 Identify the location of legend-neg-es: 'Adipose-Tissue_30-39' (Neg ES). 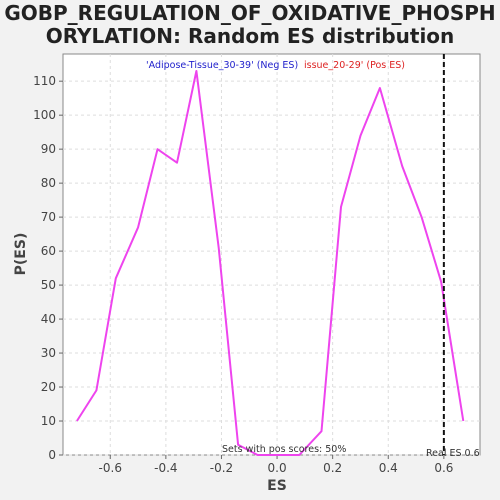
(222, 65).